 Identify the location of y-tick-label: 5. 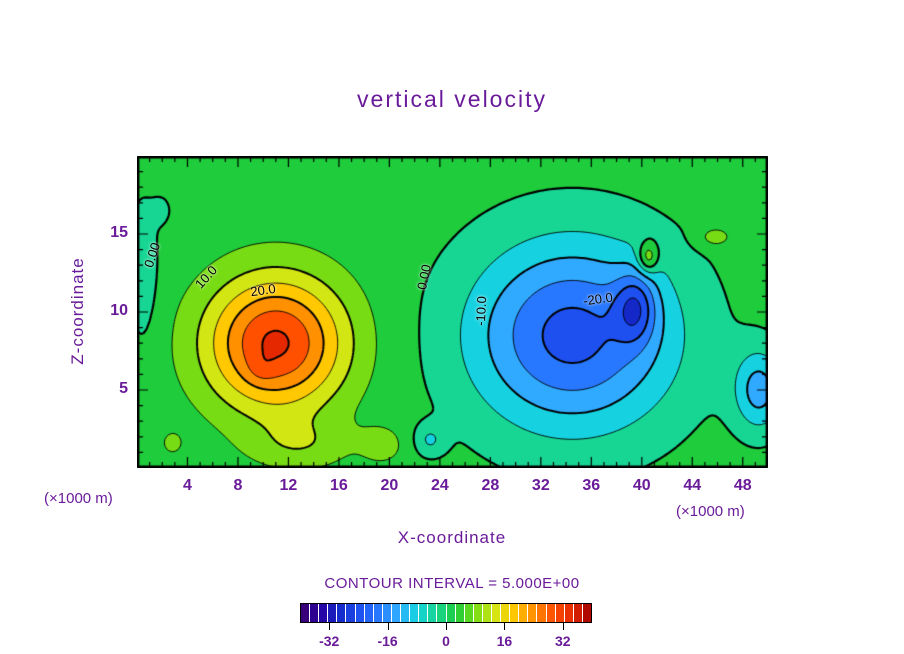
(123, 388).